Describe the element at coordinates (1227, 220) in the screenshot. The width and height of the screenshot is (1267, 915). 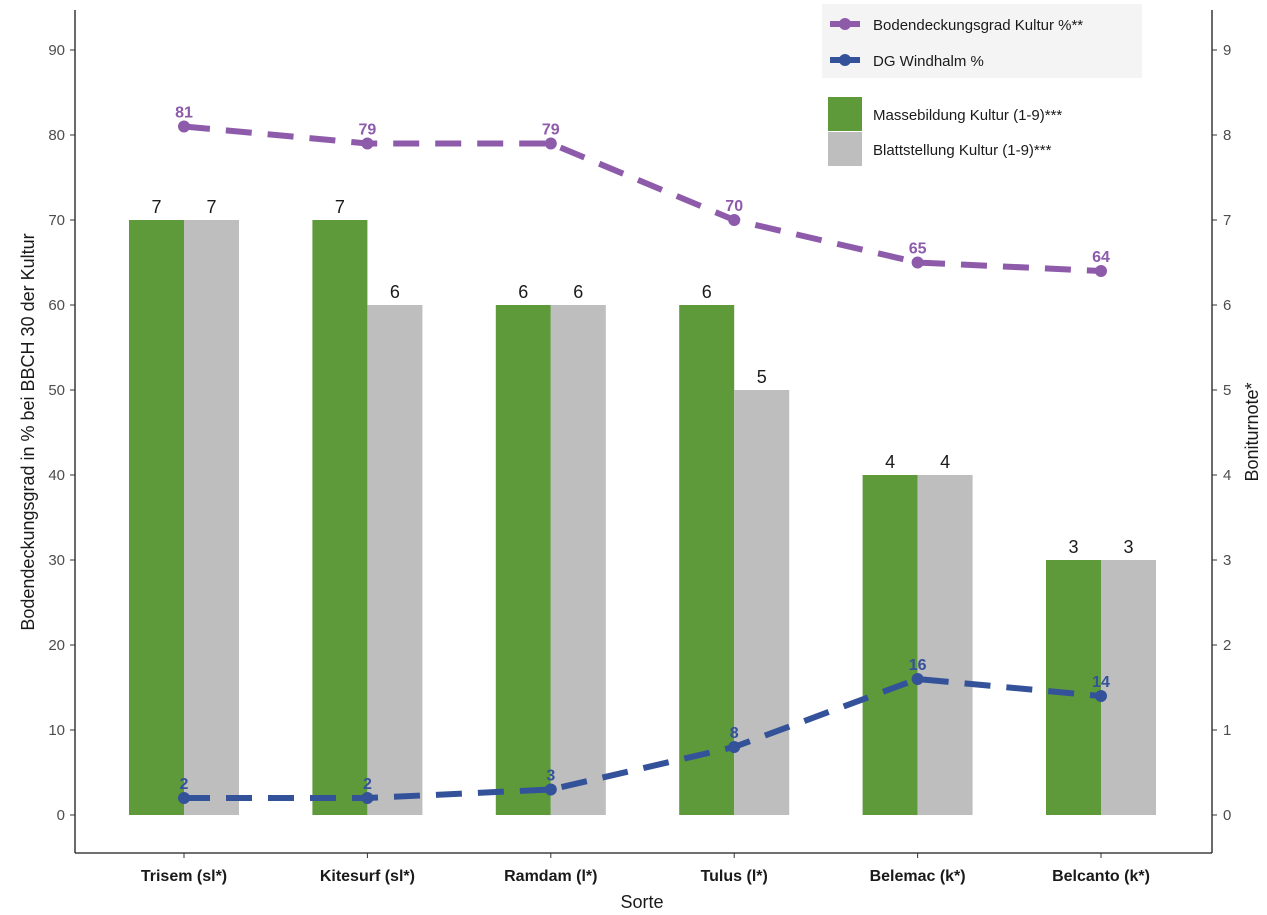
I see `y-right-tick-label: 7` at that location.